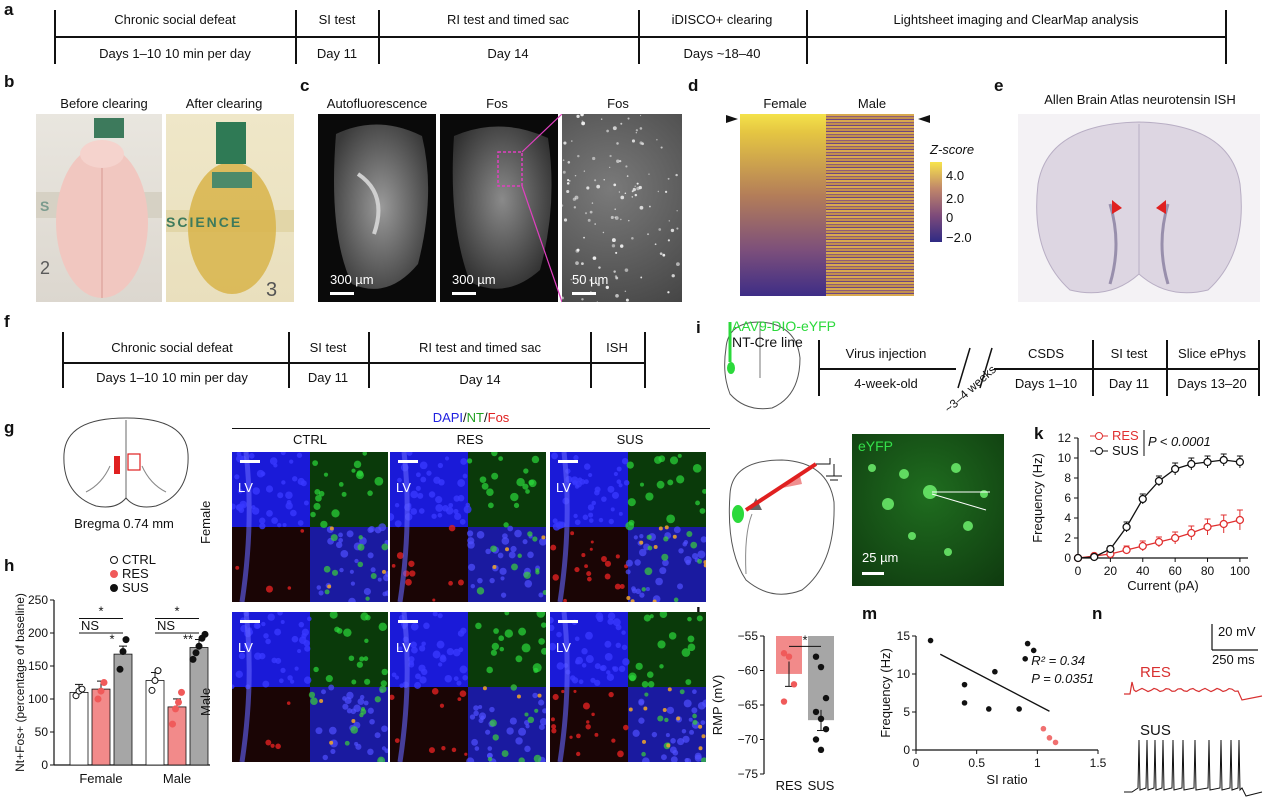 The height and width of the screenshot is (800, 1268). I want to click on timeline-f-stage-bottom: Day 11, so click(328, 377).